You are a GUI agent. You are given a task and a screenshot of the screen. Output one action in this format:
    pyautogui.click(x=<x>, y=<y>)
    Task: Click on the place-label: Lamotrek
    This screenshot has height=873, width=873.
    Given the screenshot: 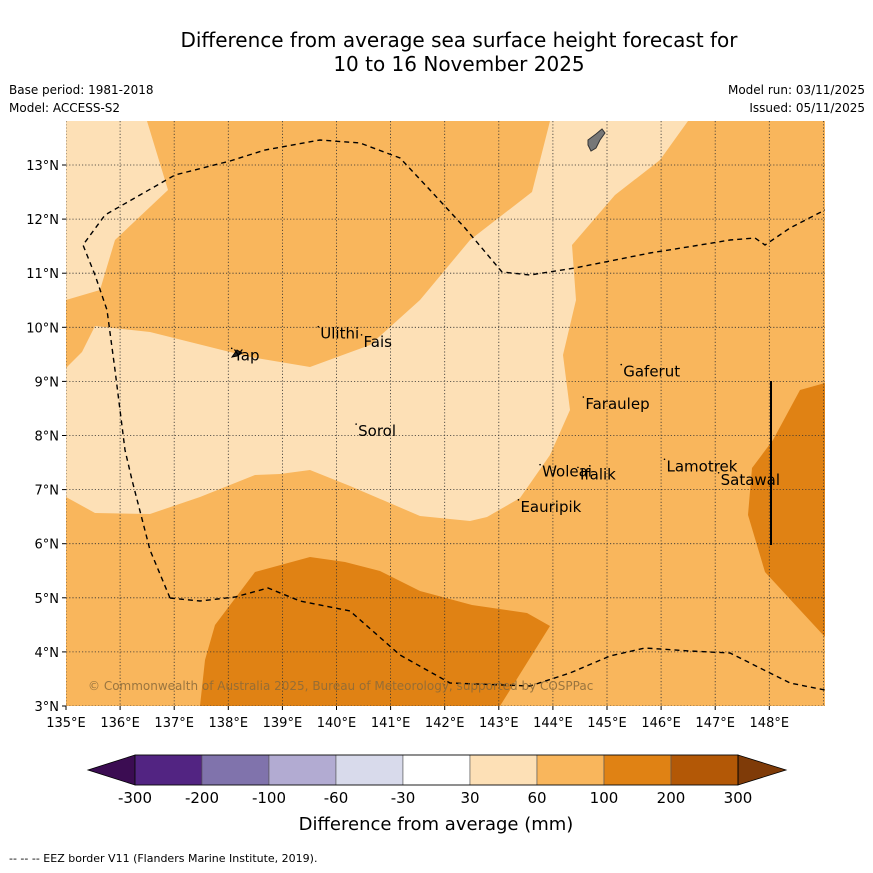 What is the action you would take?
    pyautogui.click(x=702, y=466)
    